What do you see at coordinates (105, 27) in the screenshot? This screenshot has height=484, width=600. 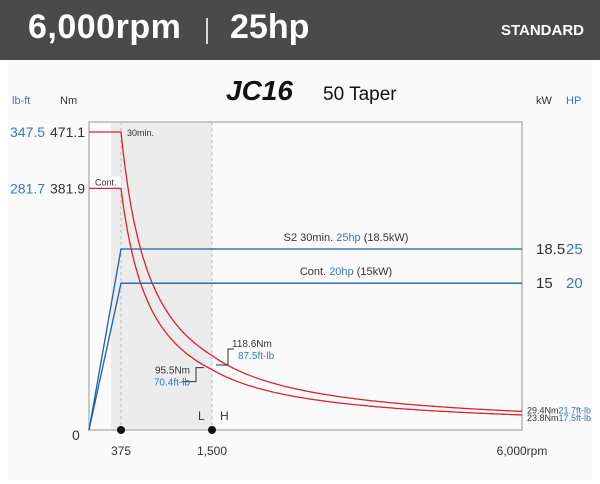 I see `max-rpm-label: 6,000rpm` at bounding box center [105, 27].